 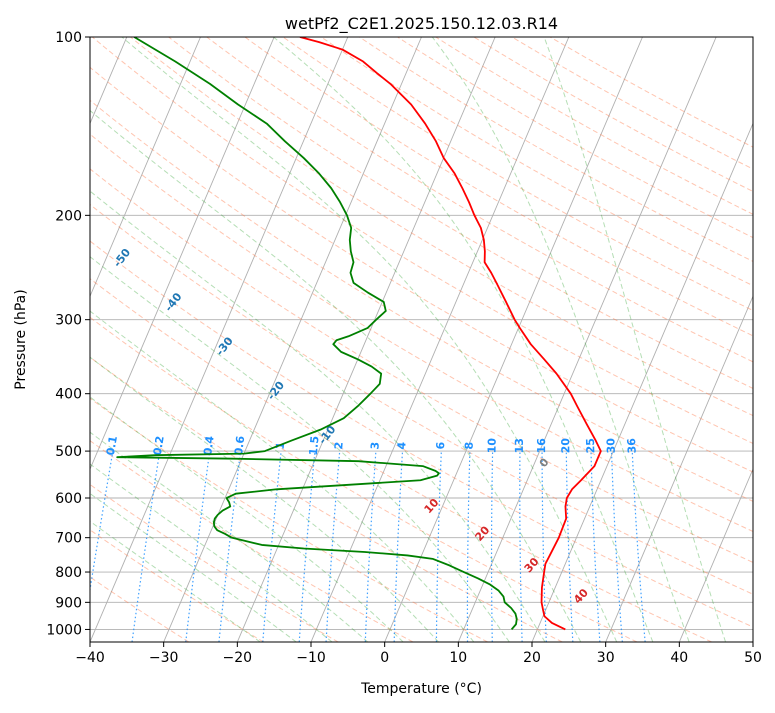 I want to click on y-tick-label: 100, so click(x=68, y=38).